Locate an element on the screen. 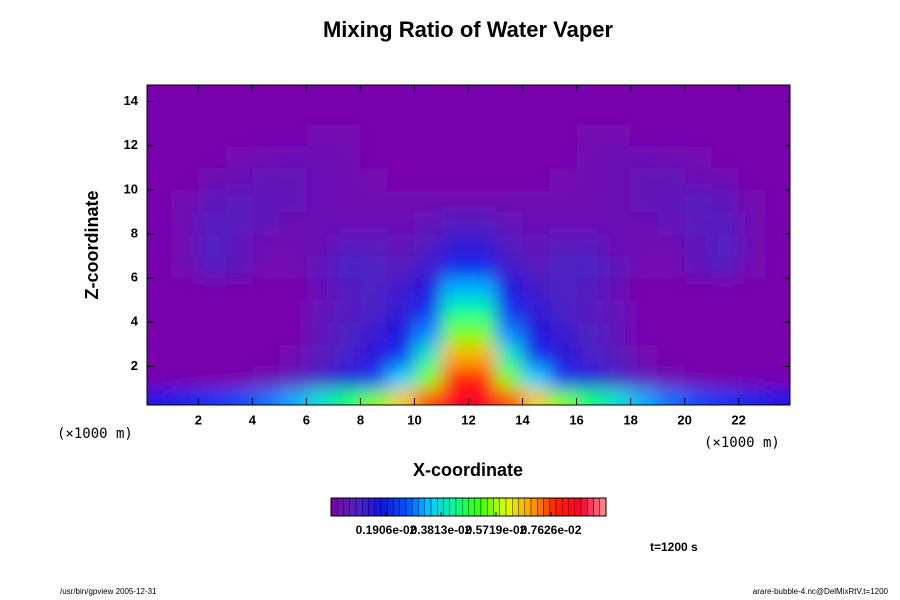 The image size is (900, 600). x-tick-label: 16 is located at coordinates (576, 419).